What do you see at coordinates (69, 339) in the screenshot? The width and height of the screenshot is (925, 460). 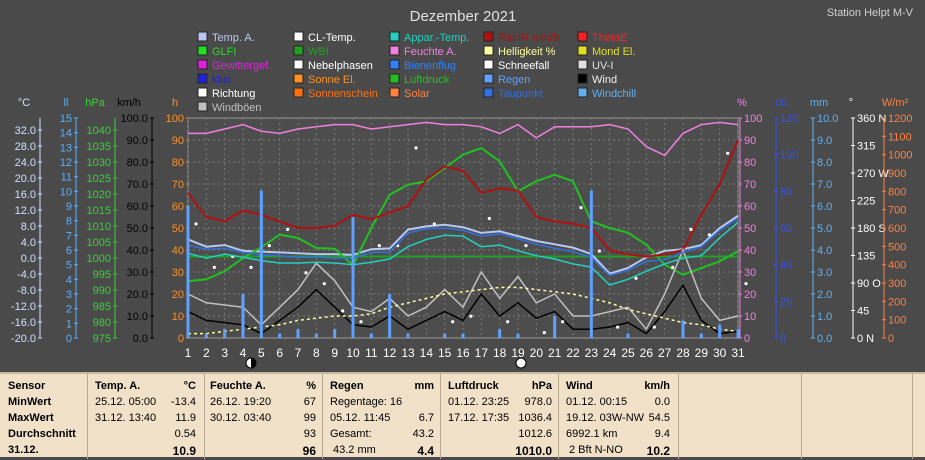 I see `axis-tick-uv: 0` at bounding box center [69, 339].